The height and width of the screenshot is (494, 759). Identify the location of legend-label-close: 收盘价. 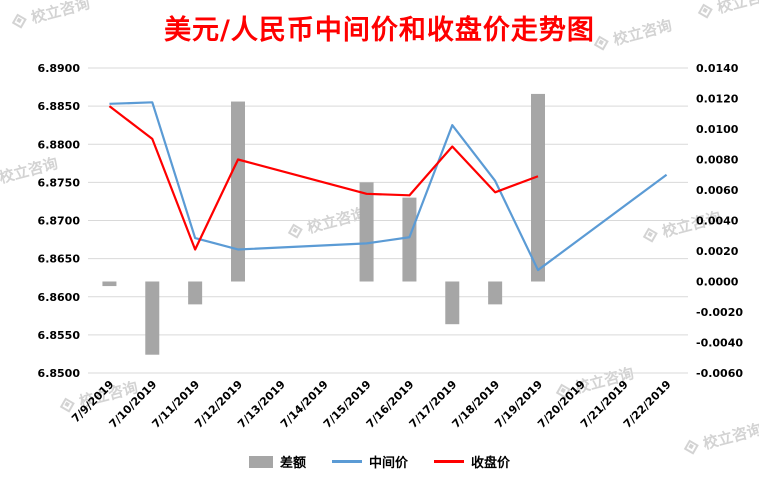
(491, 463).